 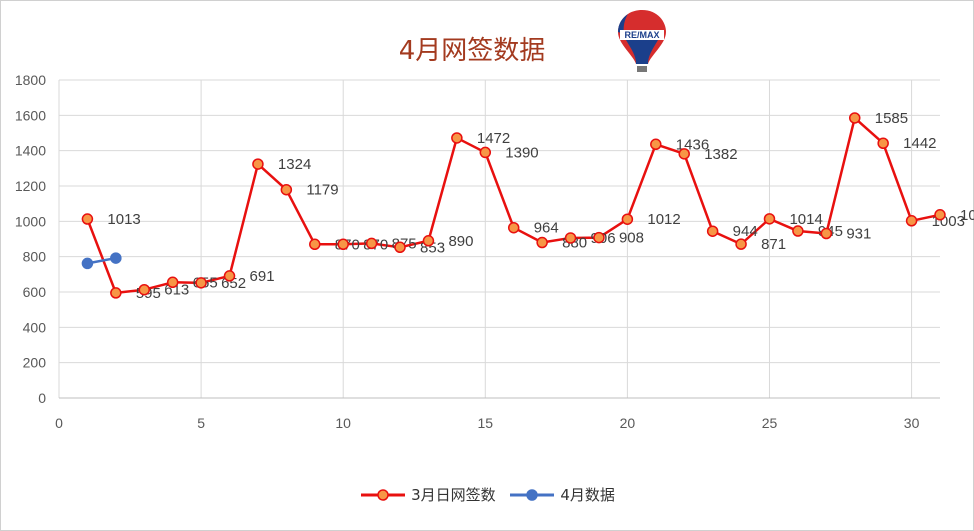 I want to click on data-label: 1442, so click(x=919, y=143).